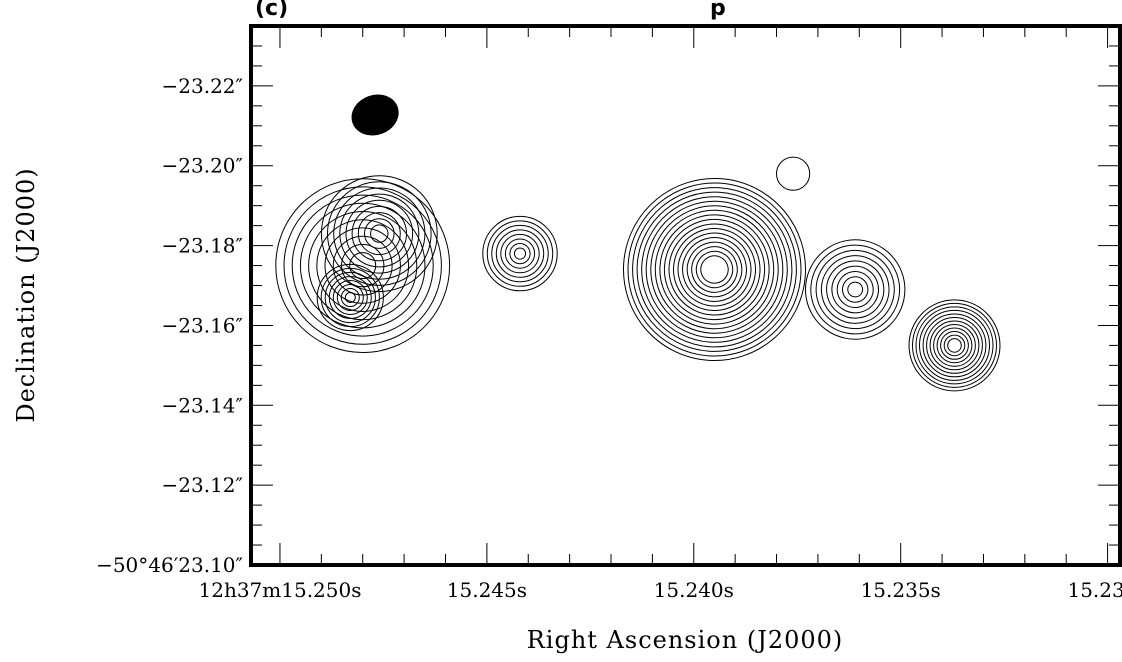 The height and width of the screenshot is (662, 1122). I want to click on beam-layer, so click(375, 115).